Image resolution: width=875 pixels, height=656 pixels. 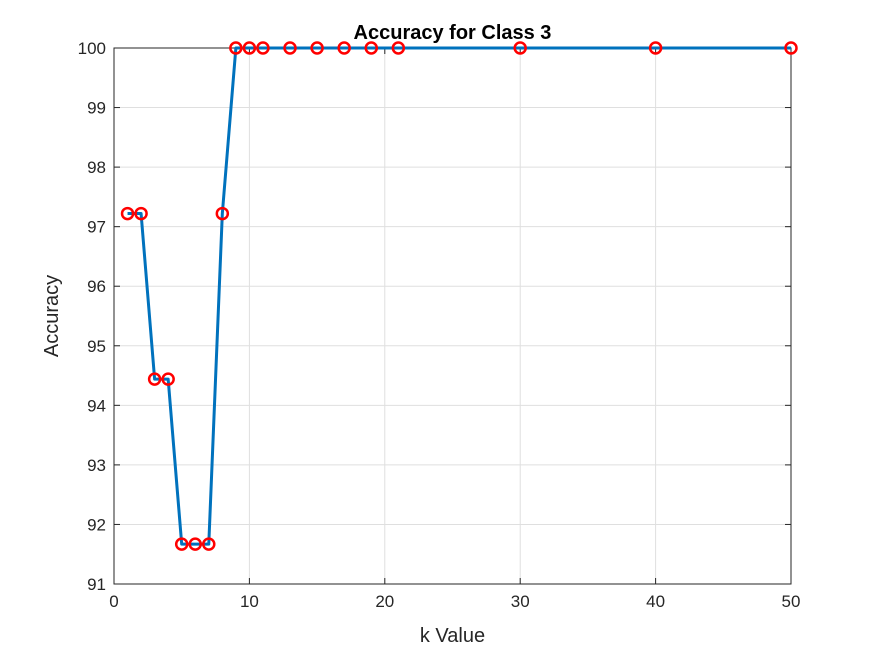 I want to click on x-tick-label: 0, so click(x=113, y=601).